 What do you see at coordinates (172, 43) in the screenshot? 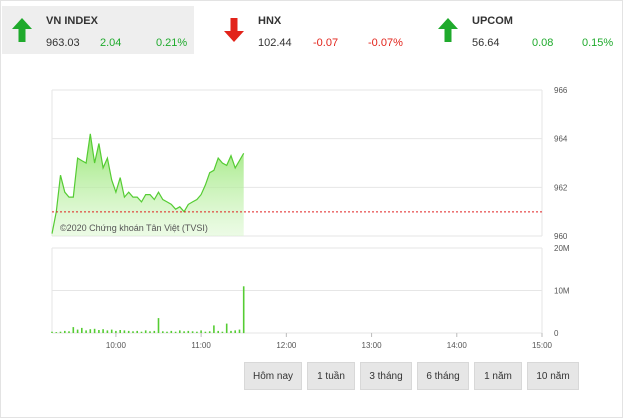
I see `index-change-percent: 0.21%` at bounding box center [172, 43].